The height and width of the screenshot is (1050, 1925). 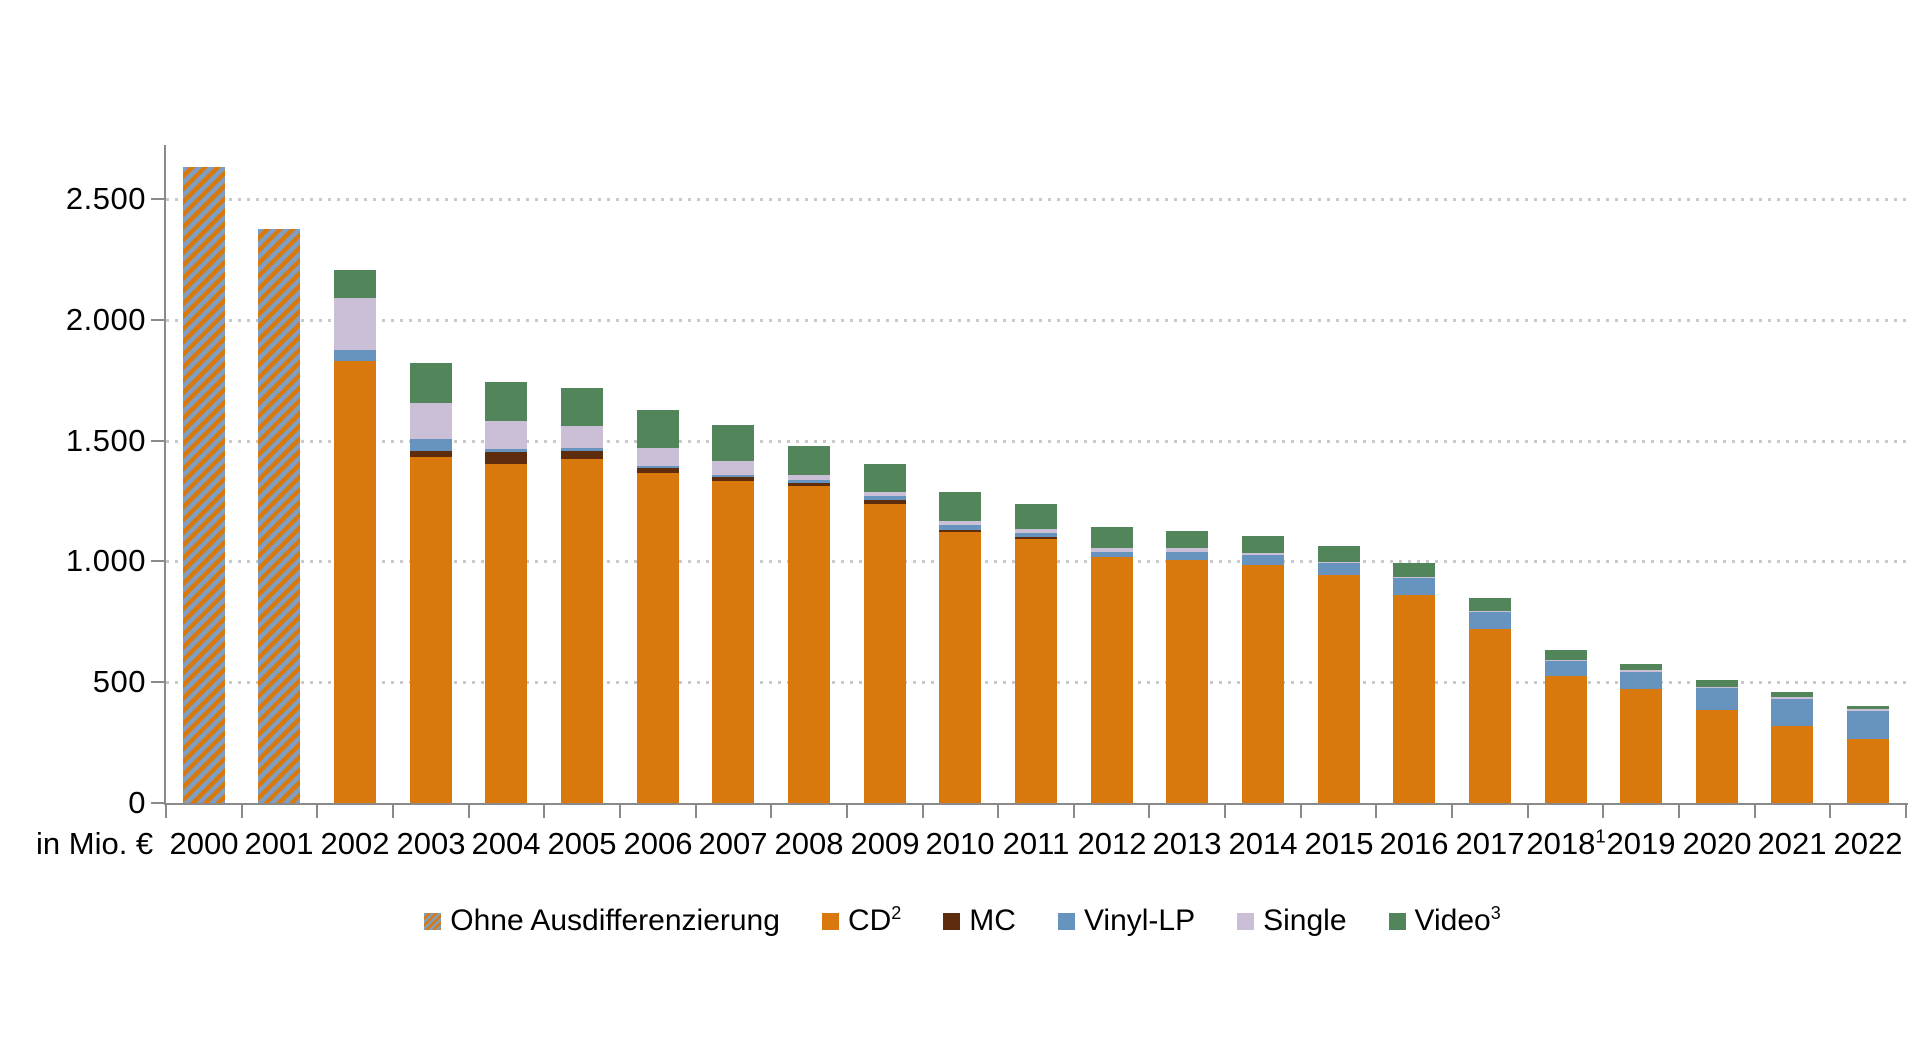 I want to click on bar-segment-2022-vinyl-lp, so click(x=1868, y=725).